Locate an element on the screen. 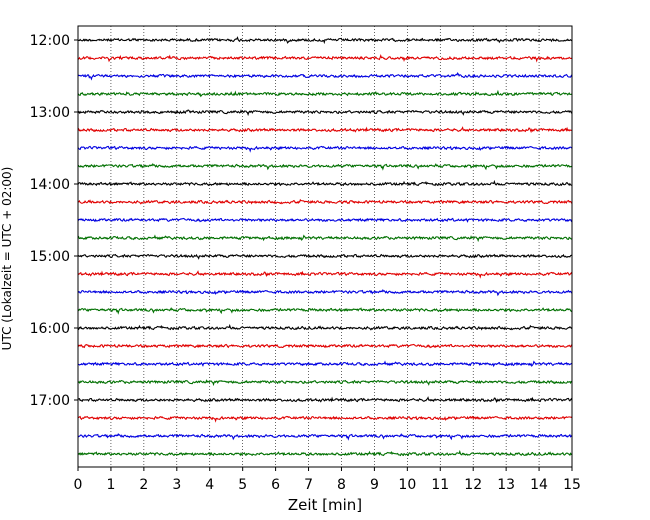 This screenshot has width=650, height=520. x-tick-label: 3 is located at coordinates (176, 485).